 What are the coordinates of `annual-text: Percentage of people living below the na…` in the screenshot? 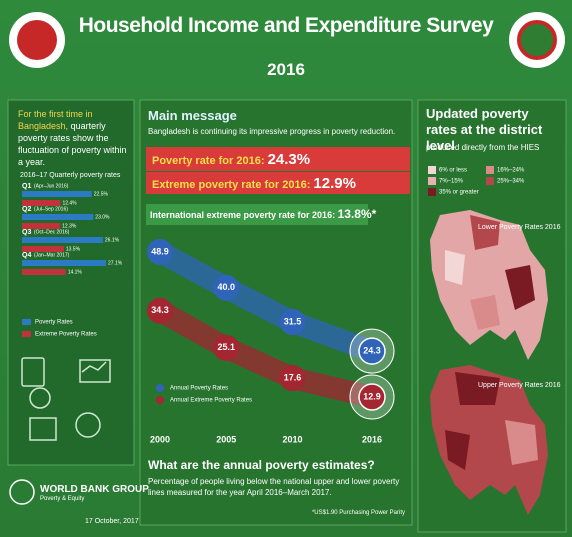 It's located at (274, 487).